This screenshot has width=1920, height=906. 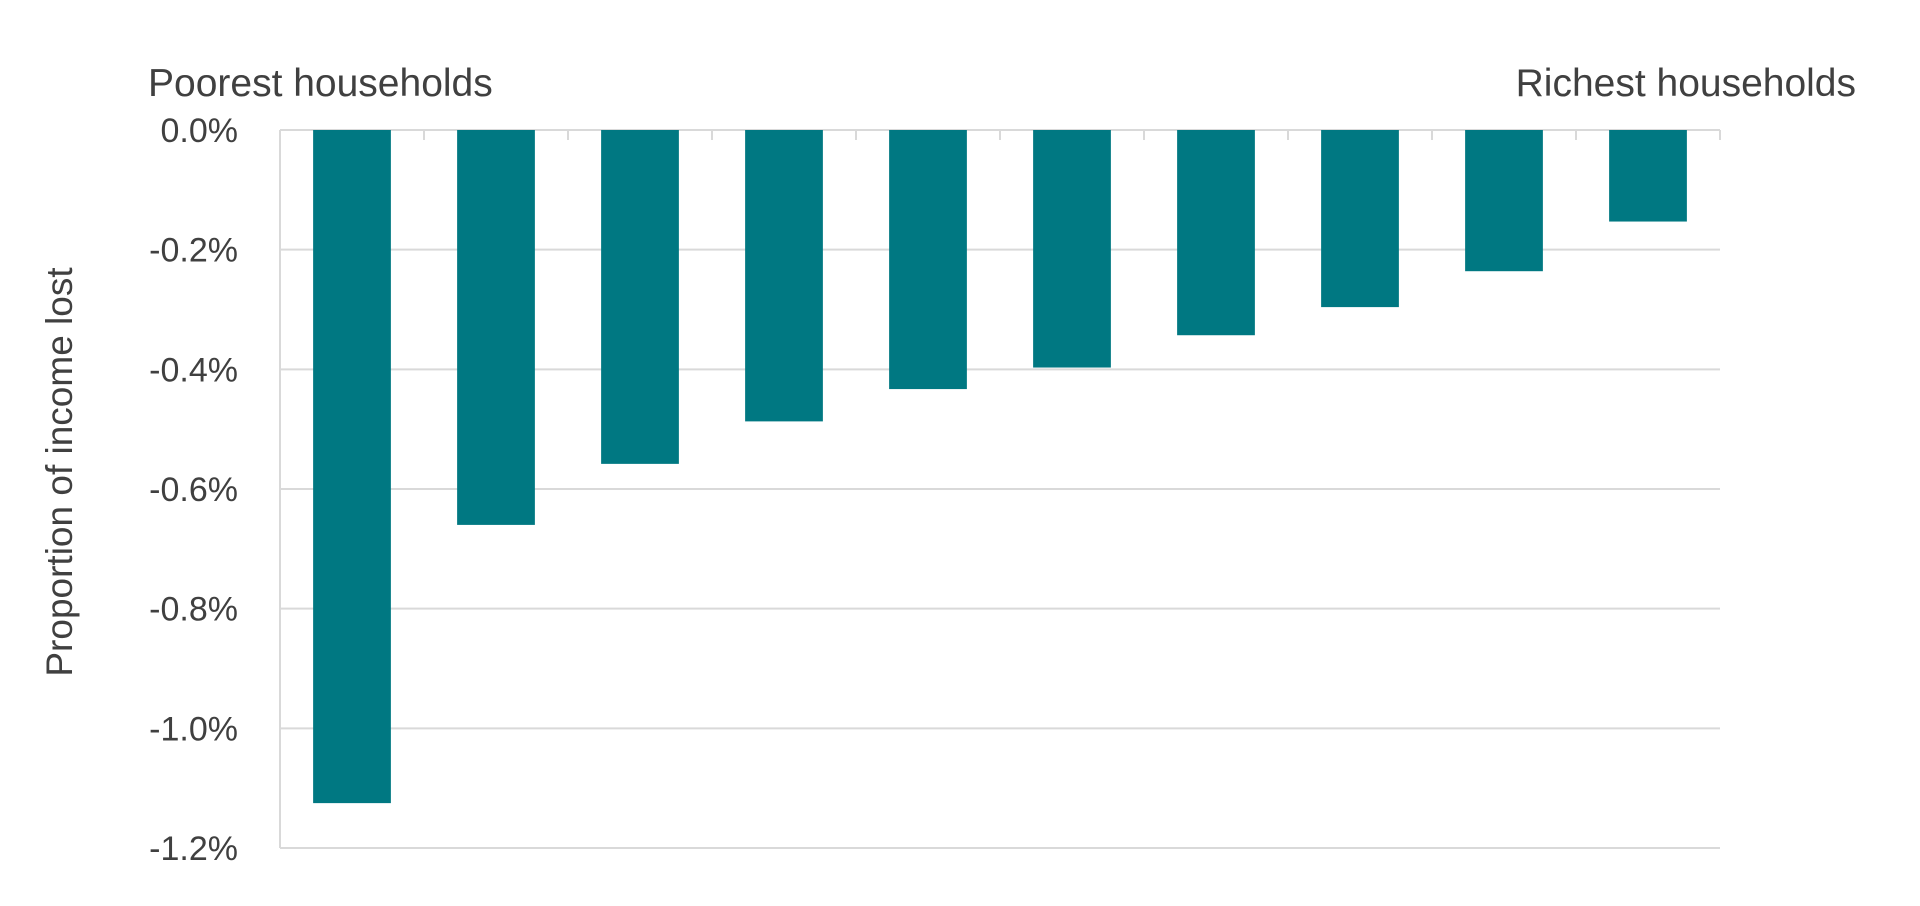 What do you see at coordinates (59, 472) in the screenshot?
I see `y-axis-label: Proportion of income lost` at bounding box center [59, 472].